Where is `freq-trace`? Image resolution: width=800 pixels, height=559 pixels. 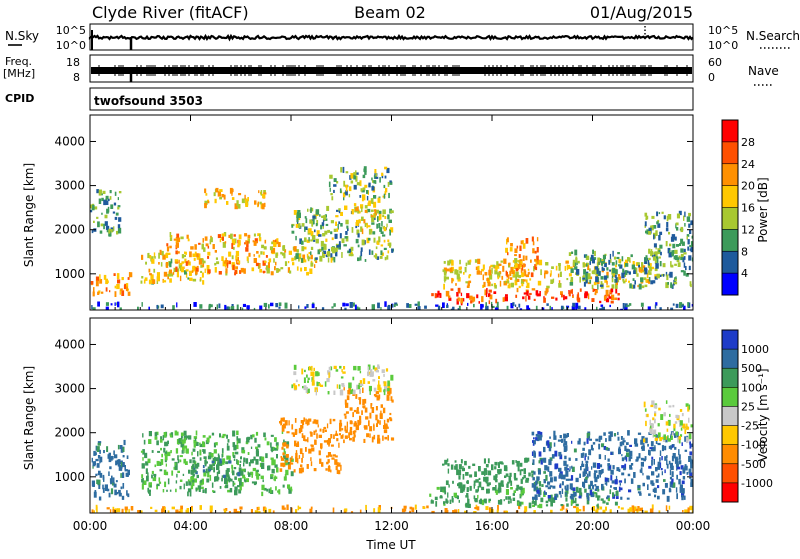
freq-trace is located at coordinates (391, 73).